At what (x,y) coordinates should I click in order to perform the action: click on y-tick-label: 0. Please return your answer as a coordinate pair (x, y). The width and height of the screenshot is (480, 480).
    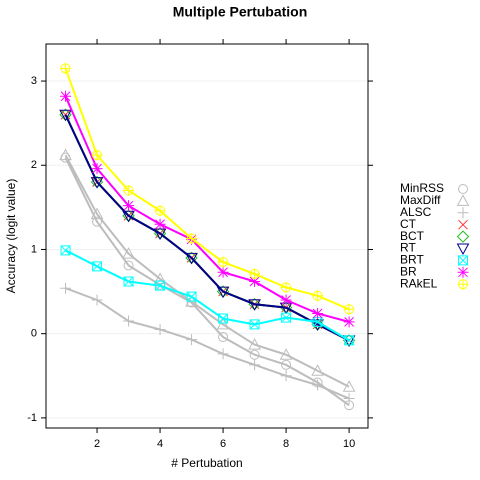
    Looking at the image, I should click on (34, 334).